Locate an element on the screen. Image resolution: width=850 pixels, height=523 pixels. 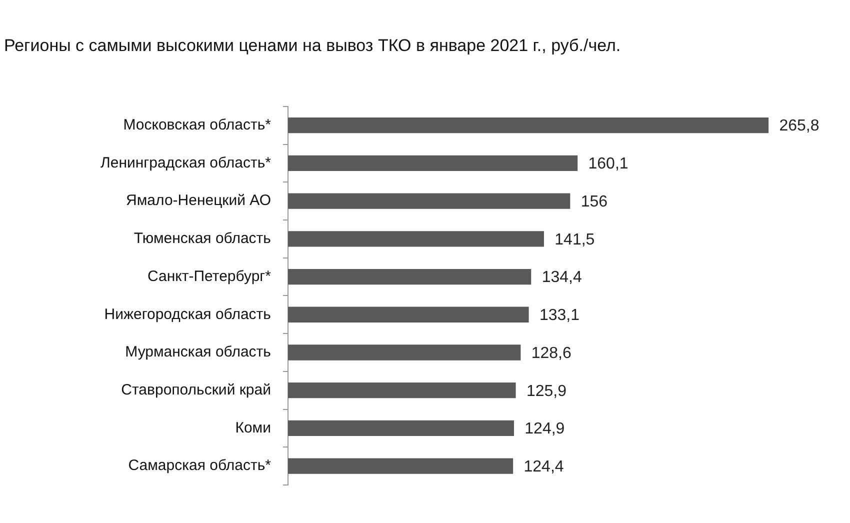
data-label: 134,4 is located at coordinates (562, 277).